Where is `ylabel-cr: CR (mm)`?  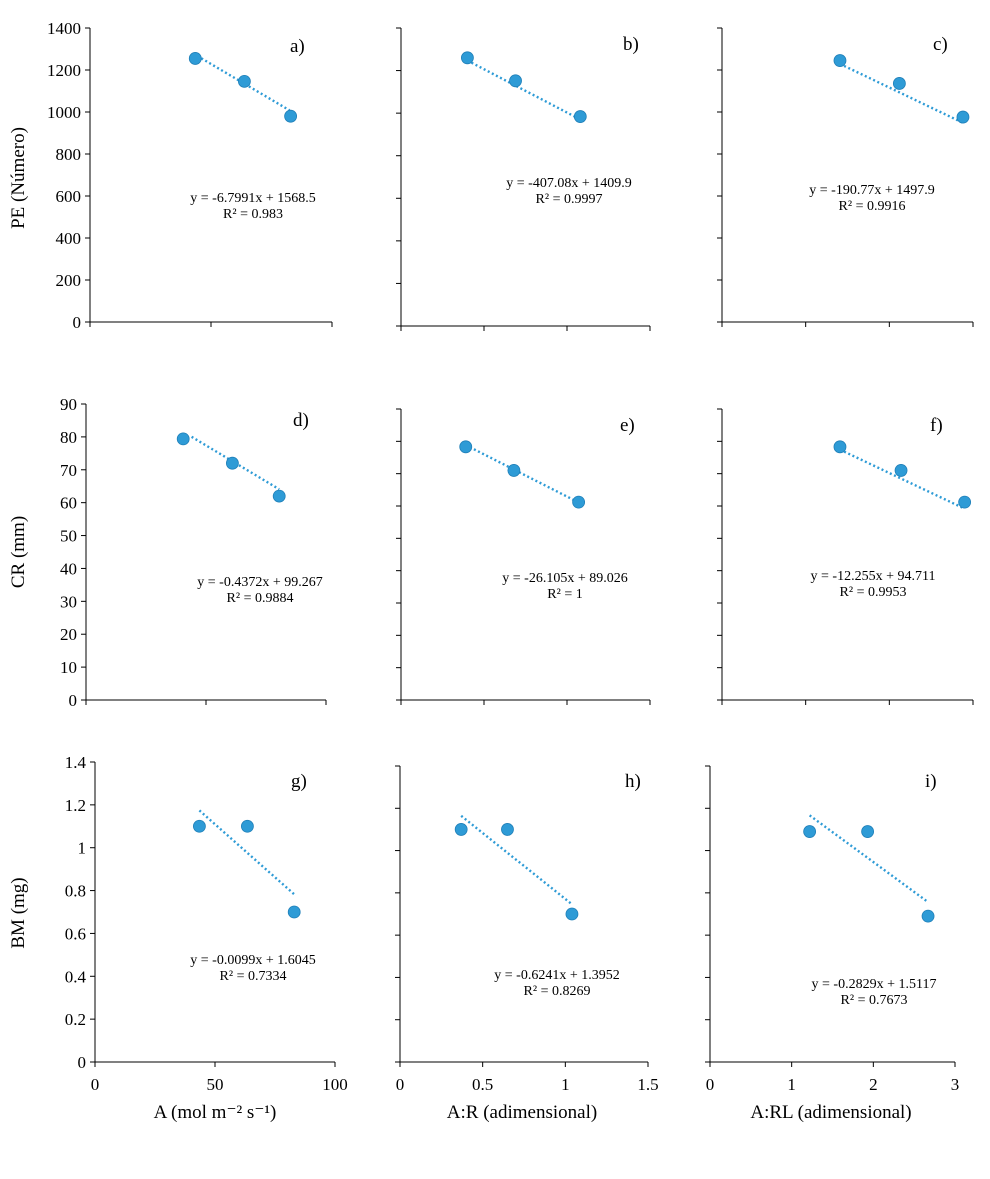 ylabel-cr: CR (mm) is located at coordinates (18, 552).